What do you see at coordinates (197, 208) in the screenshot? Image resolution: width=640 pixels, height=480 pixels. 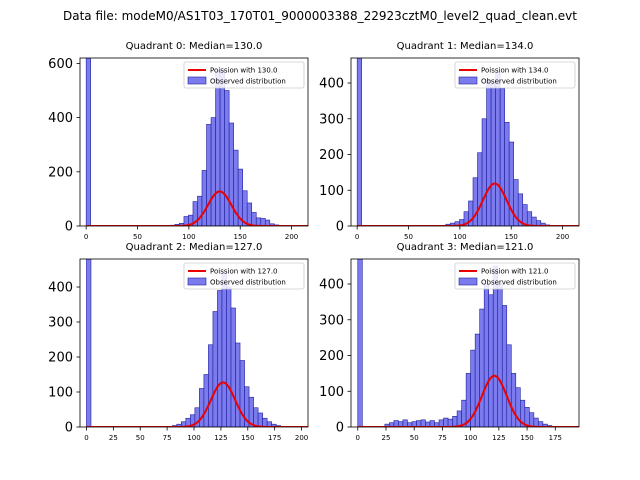 I see `poisson-curve` at bounding box center [197, 208].